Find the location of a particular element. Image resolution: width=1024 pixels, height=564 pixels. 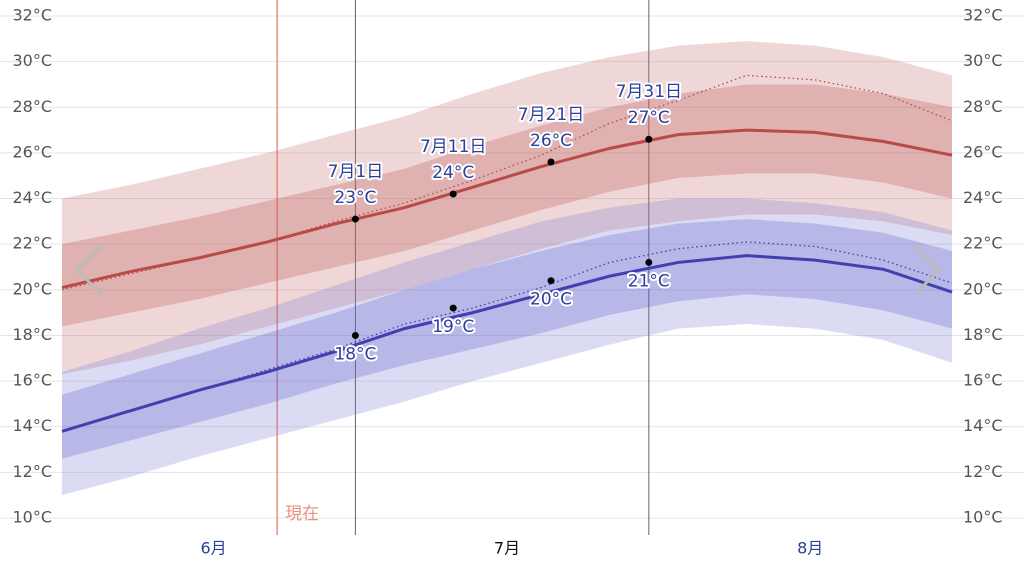

y2-tick-label: 30°C is located at coordinates (983, 60).